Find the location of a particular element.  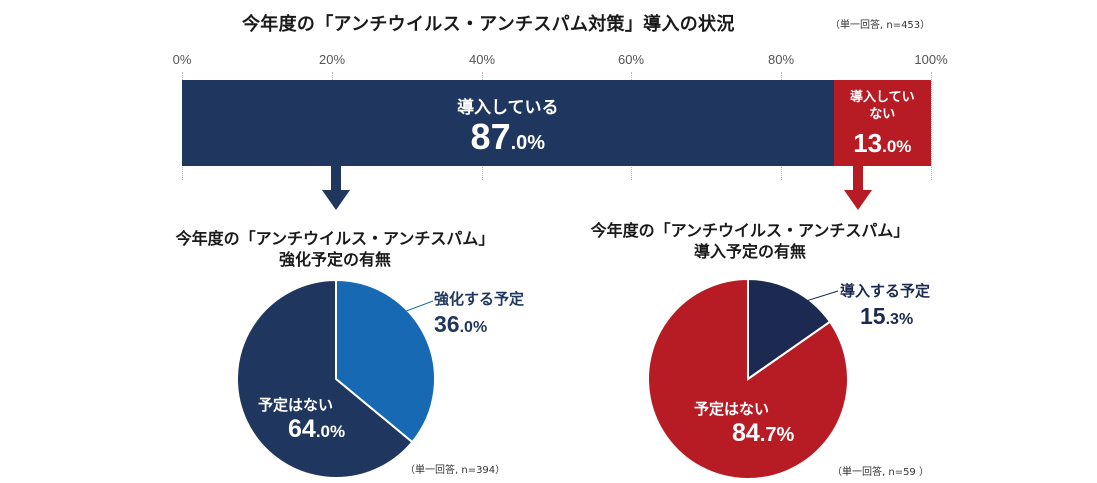

right-pie-leader-line is located at coordinates (822, 296).